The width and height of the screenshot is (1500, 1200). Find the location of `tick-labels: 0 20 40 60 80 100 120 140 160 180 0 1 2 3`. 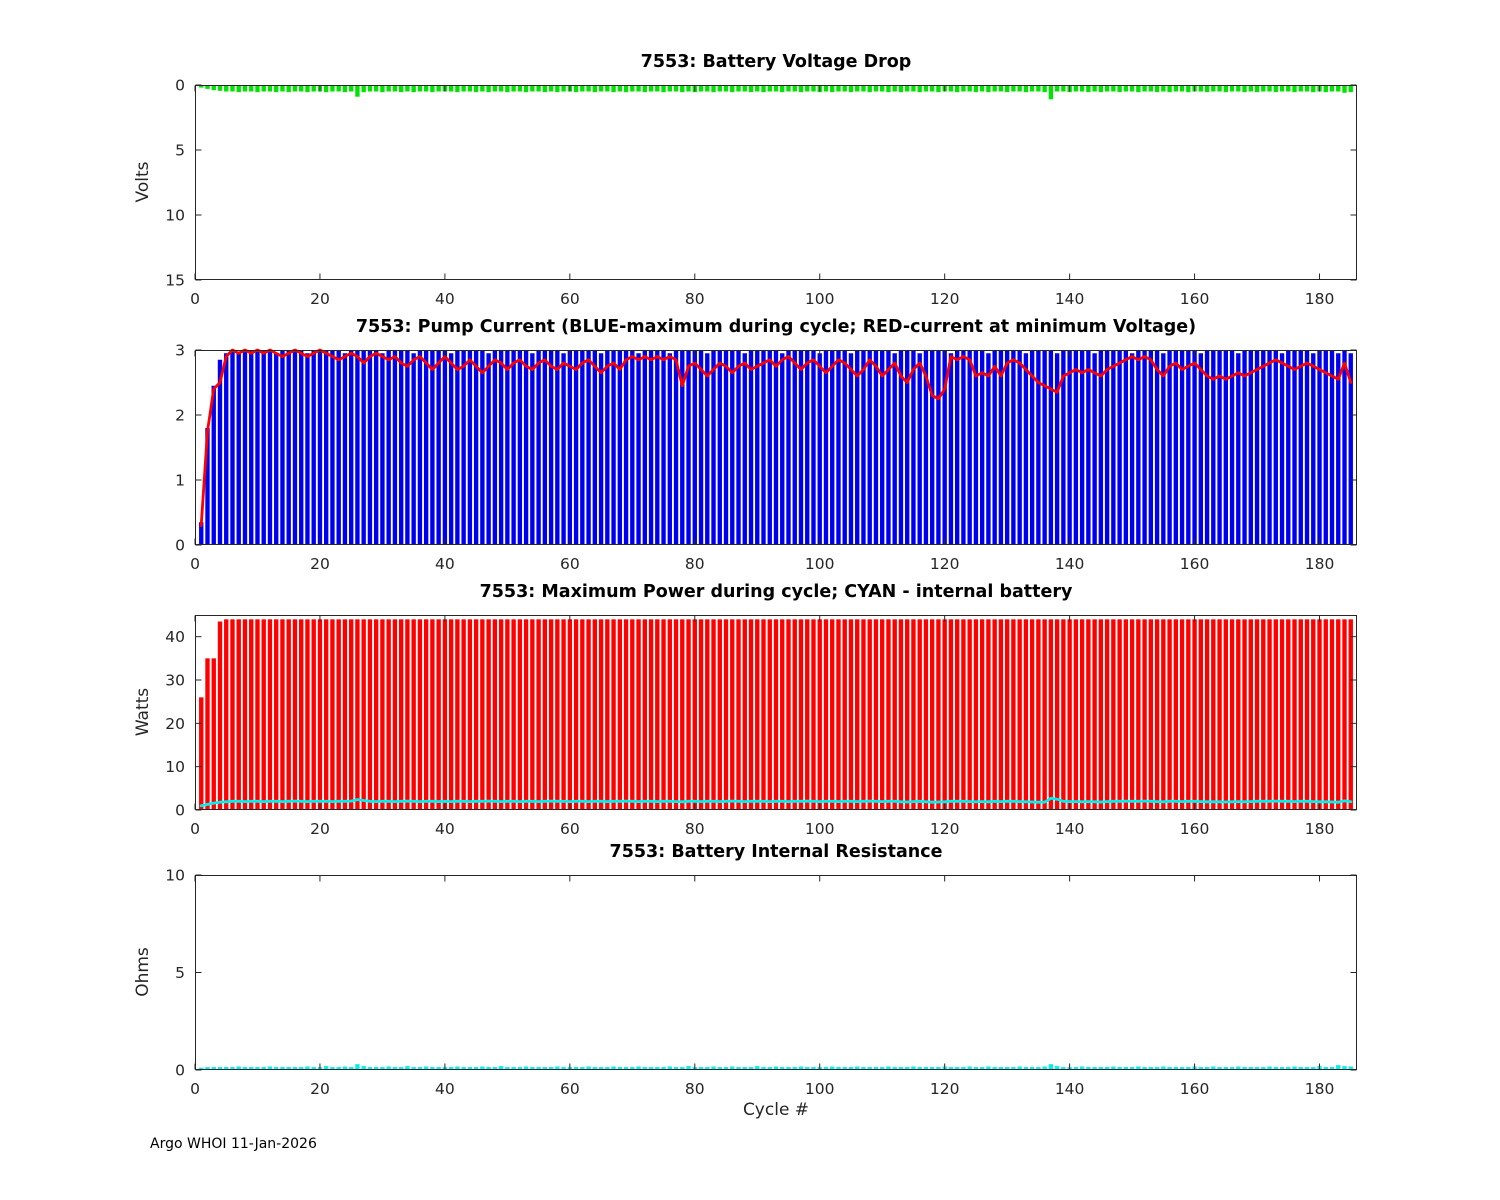

tick-labels: 0 20 40 60 80 100 120 140 160 180 0 1 2 3 is located at coordinates (754, 458).